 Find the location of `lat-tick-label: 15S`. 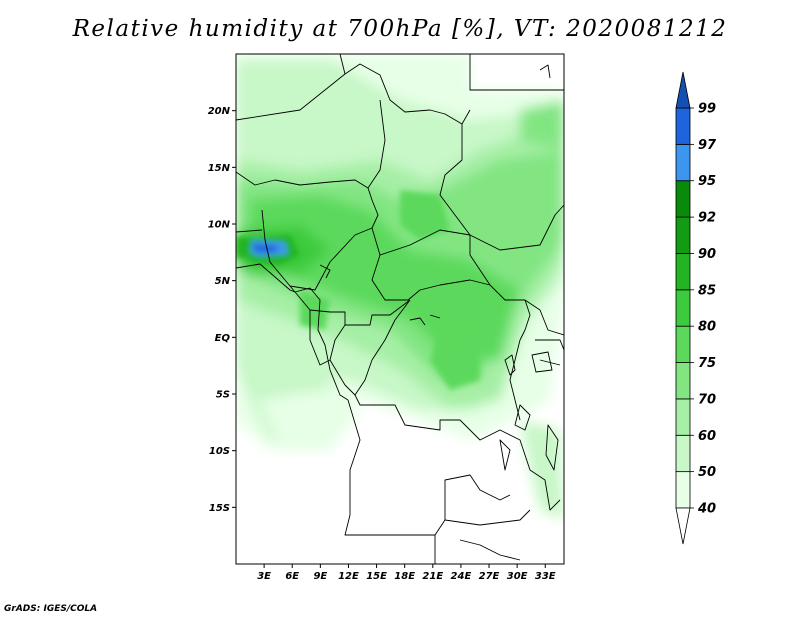

lat-tick-label: 15S is located at coordinates (219, 508).